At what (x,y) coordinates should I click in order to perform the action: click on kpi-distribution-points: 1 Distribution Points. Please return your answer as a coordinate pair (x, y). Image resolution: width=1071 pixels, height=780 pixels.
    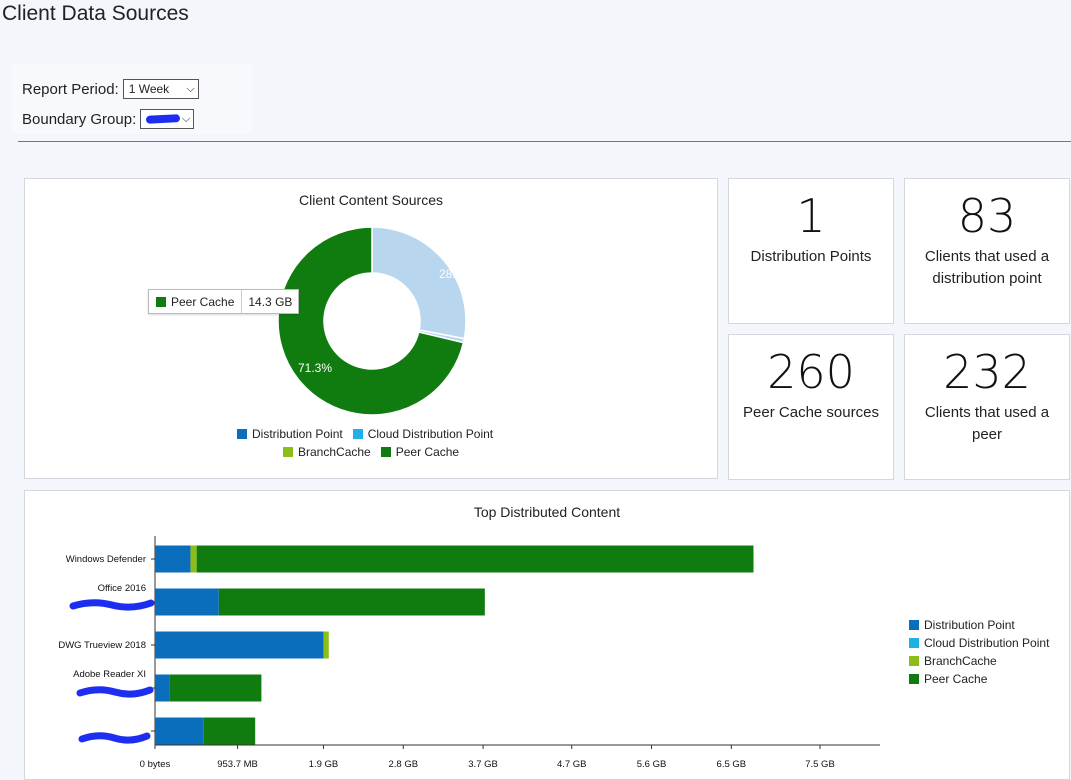
    Looking at the image, I should click on (811, 251).